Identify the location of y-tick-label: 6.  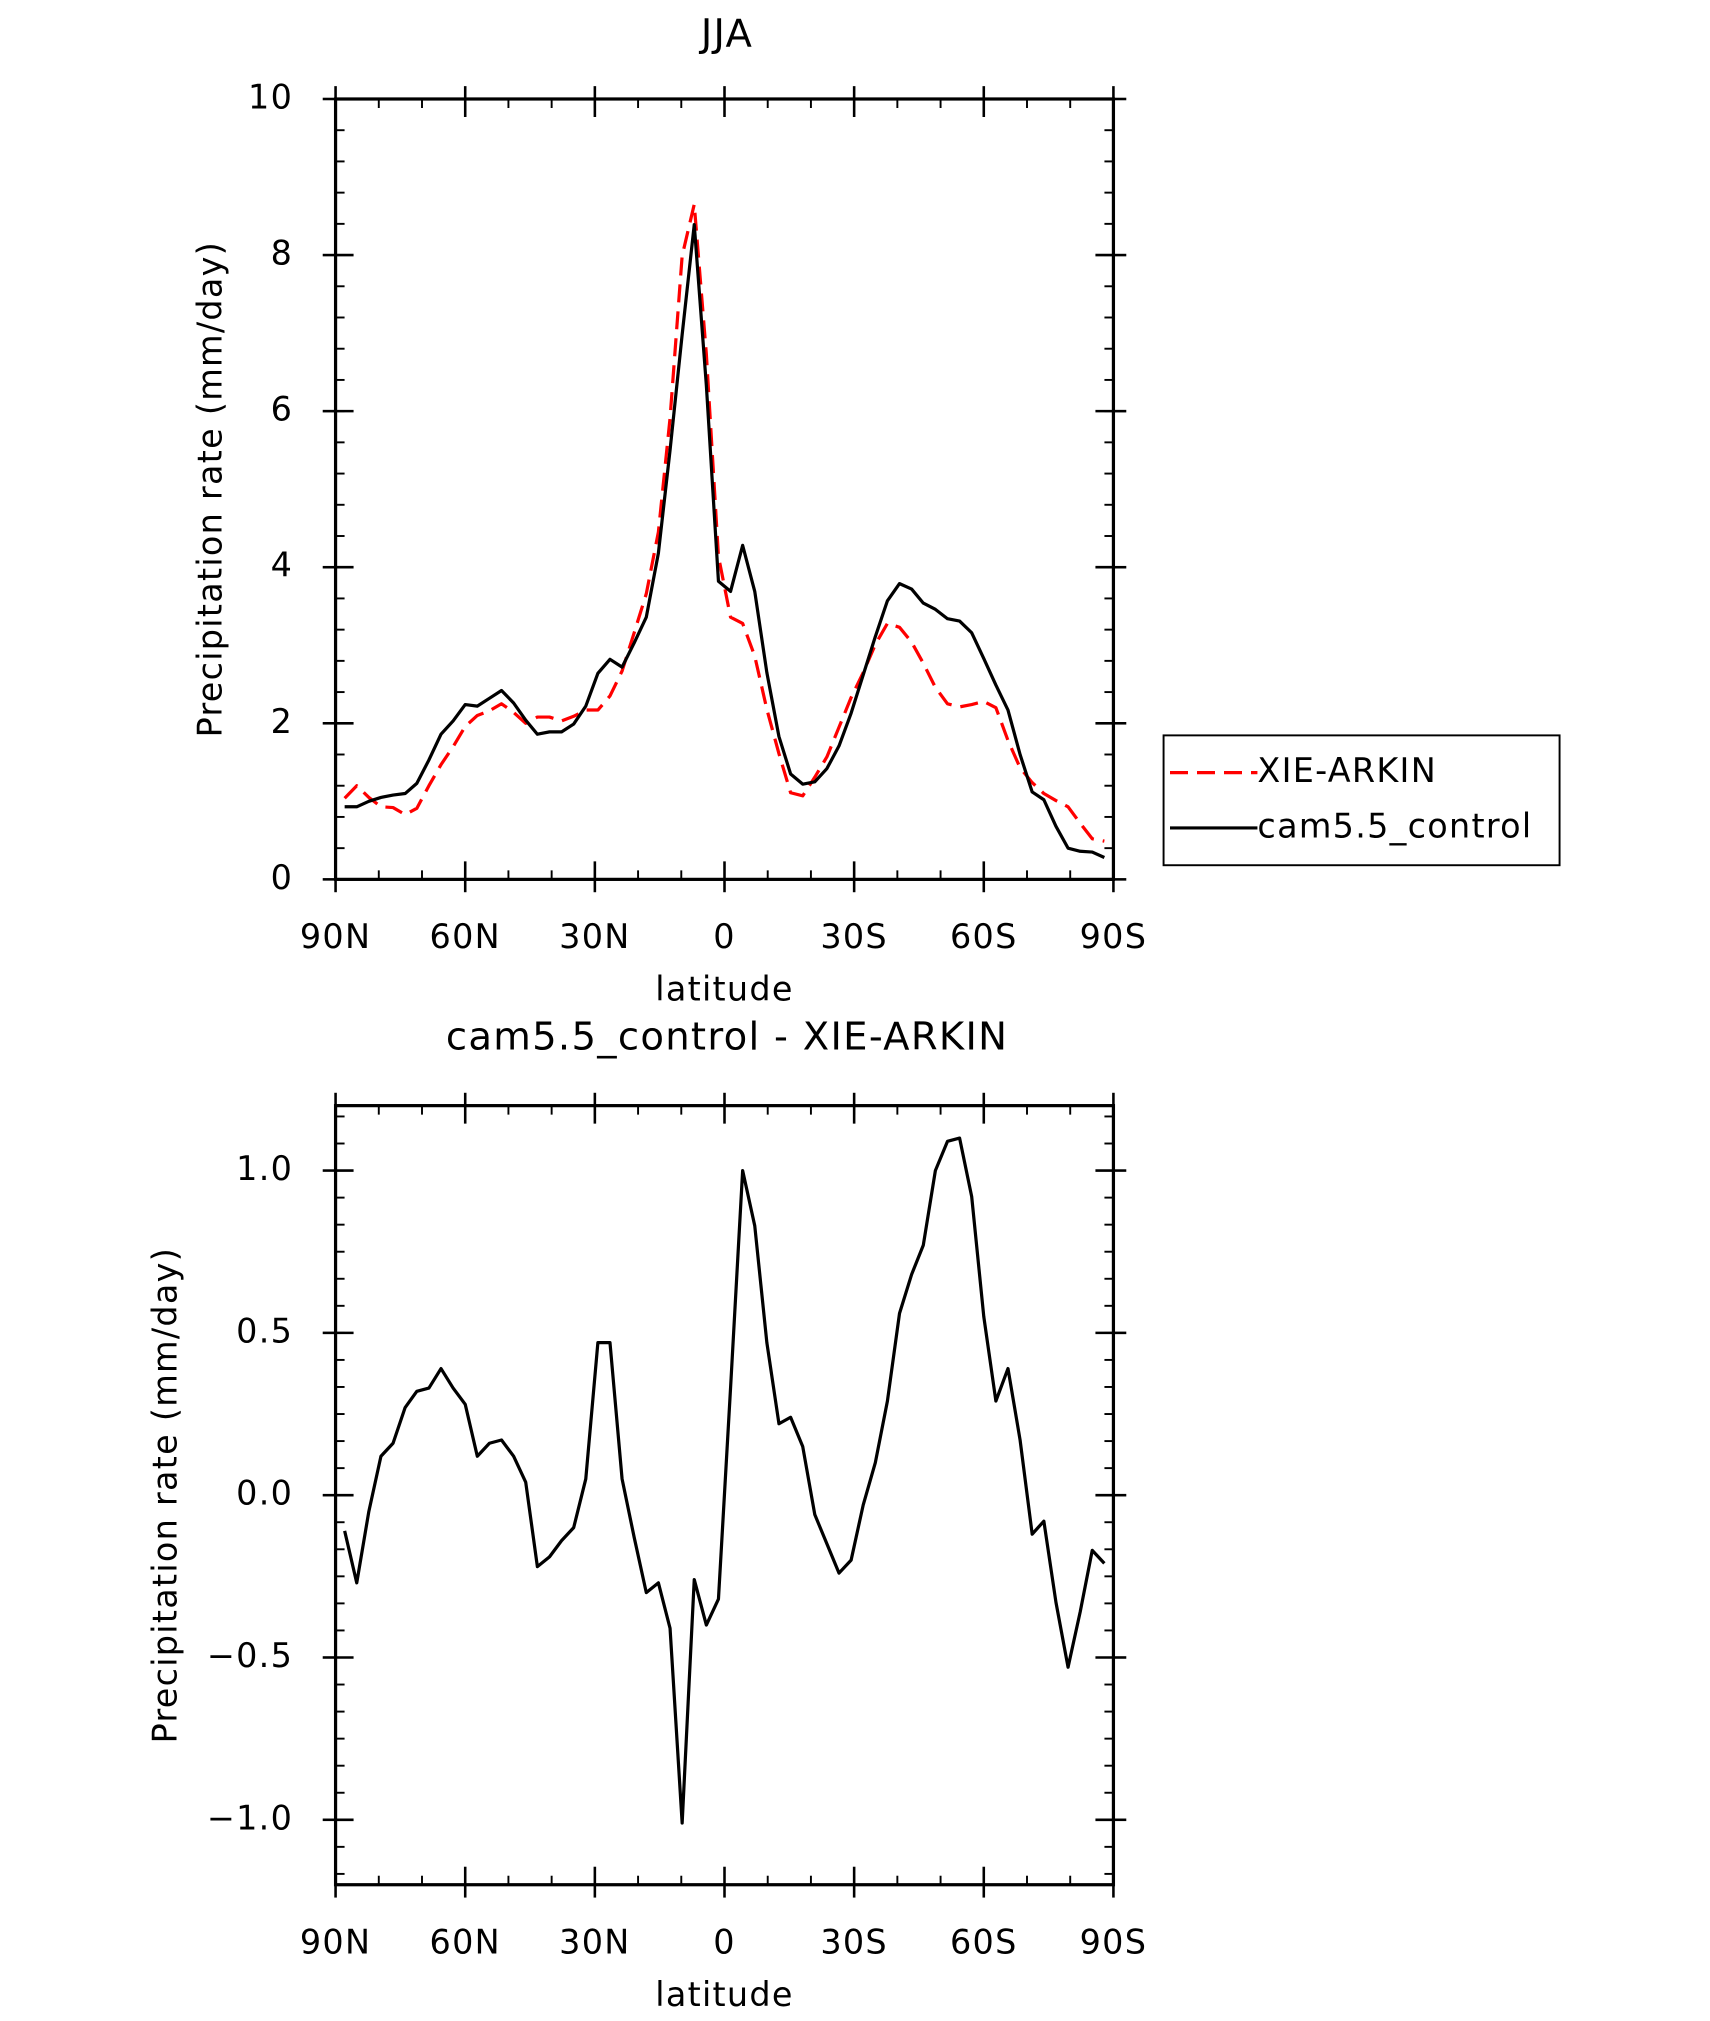
(282, 409).